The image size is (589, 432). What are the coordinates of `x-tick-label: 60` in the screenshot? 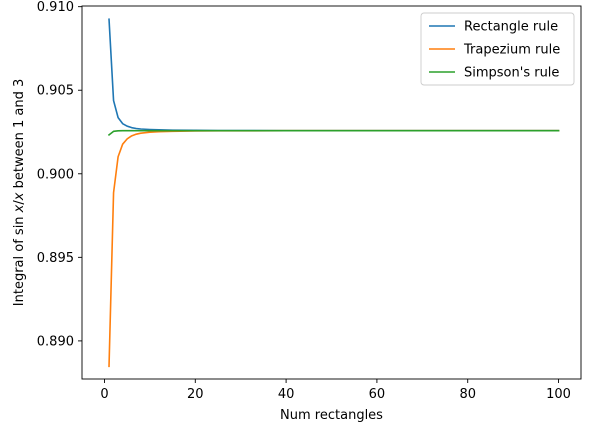 It's located at (377, 394).